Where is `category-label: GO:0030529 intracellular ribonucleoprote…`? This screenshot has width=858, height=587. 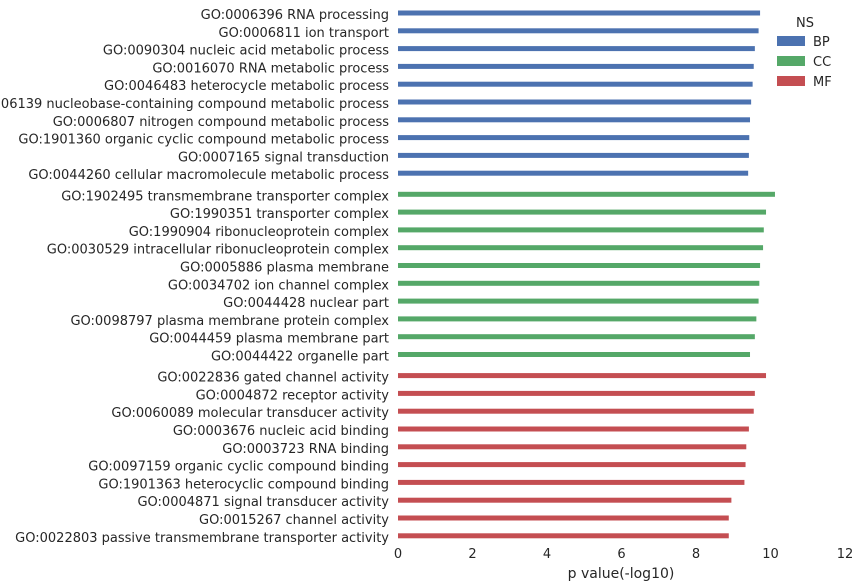
category-label: GO:0030529 intracellular ribonucleoprote… is located at coordinates (218, 250).